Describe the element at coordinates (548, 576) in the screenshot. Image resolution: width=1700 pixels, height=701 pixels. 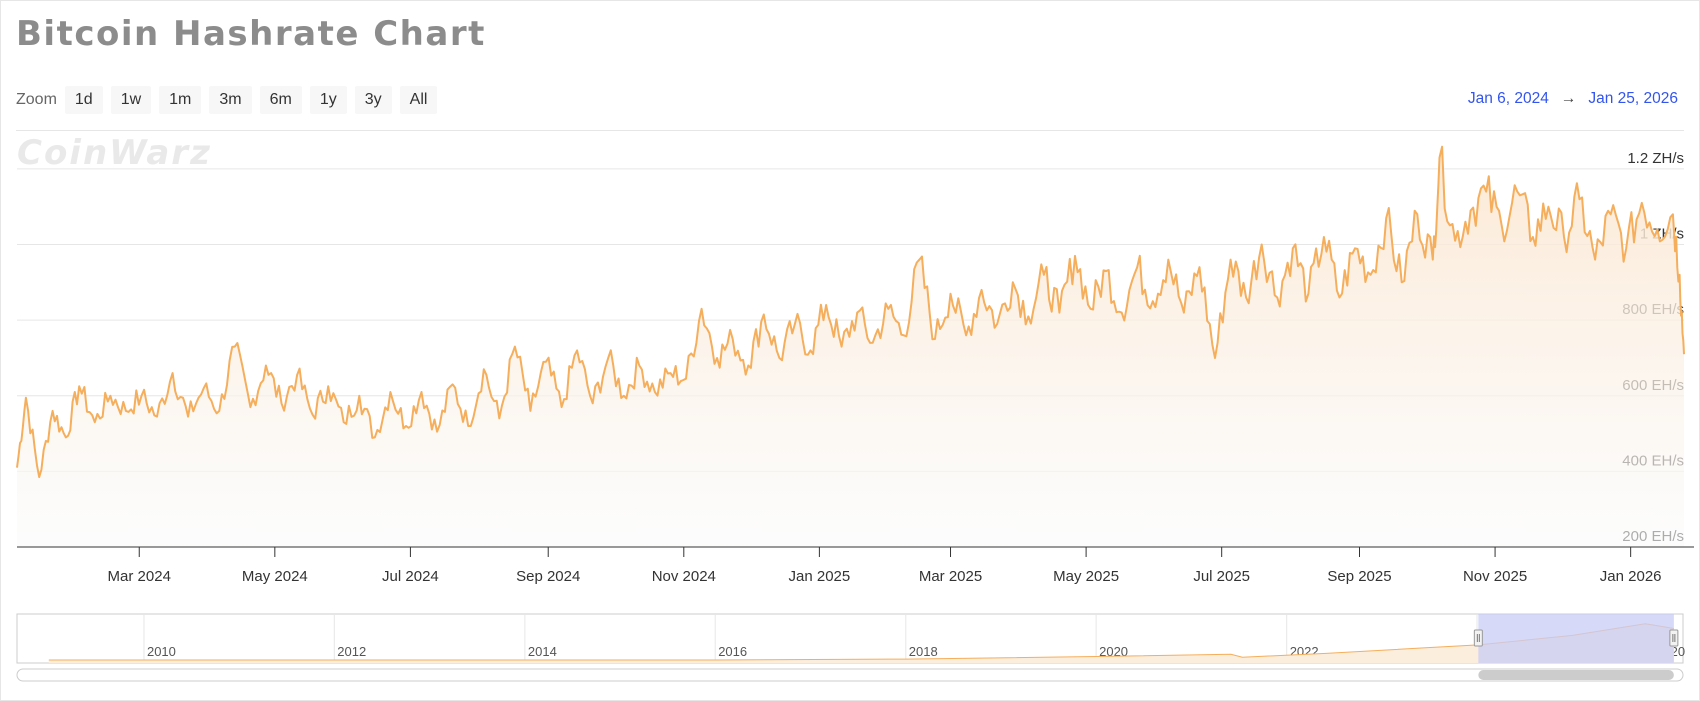
I see `x-tick-label: Sep 2024` at that location.